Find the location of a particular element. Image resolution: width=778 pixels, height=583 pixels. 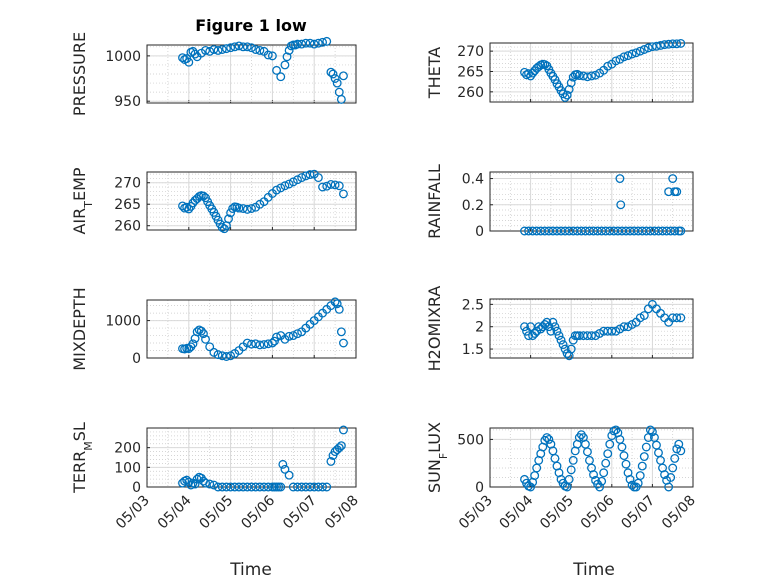

x-tick-label: 05/08 is located at coordinates (679, 513).